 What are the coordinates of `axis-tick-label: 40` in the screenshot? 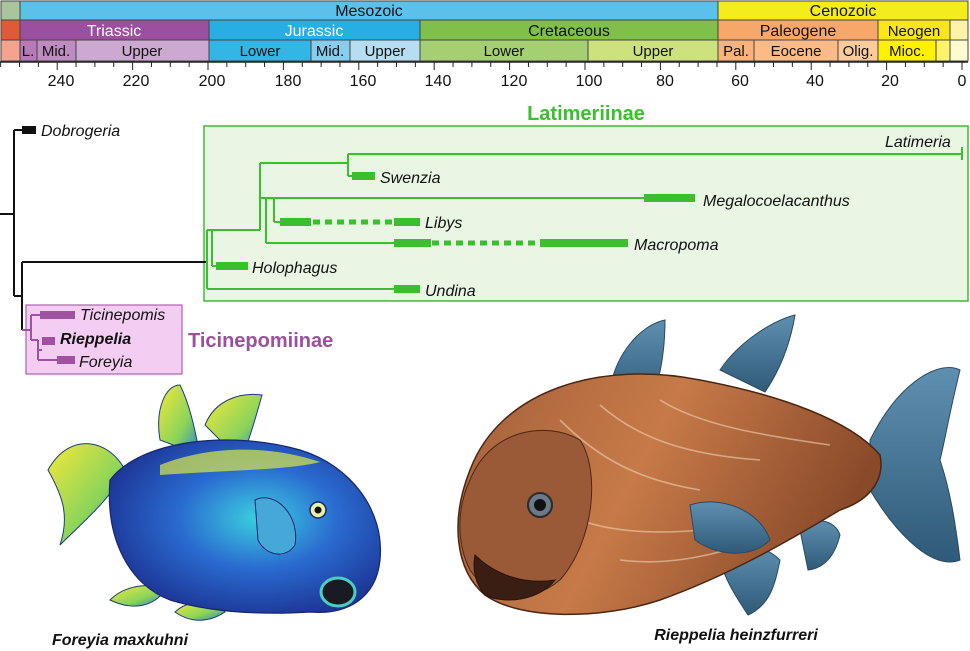 It's located at (815, 81).